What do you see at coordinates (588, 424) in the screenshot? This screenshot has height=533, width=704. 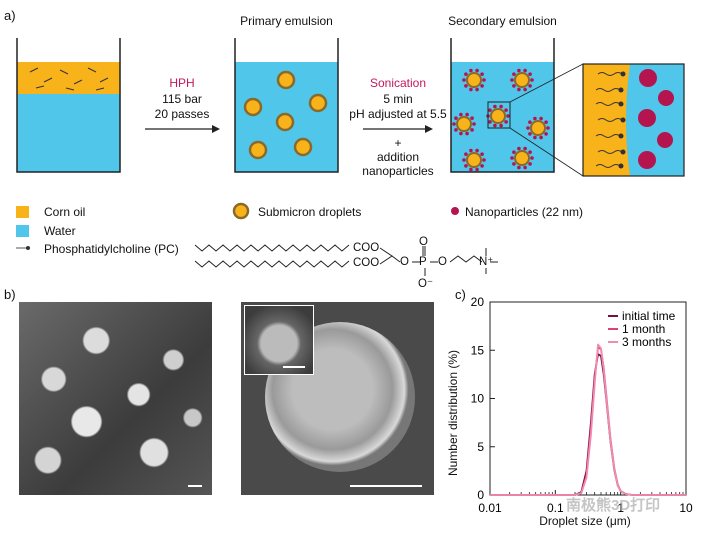 I see `series-line-initial-time` at bounding box center [588, 424].